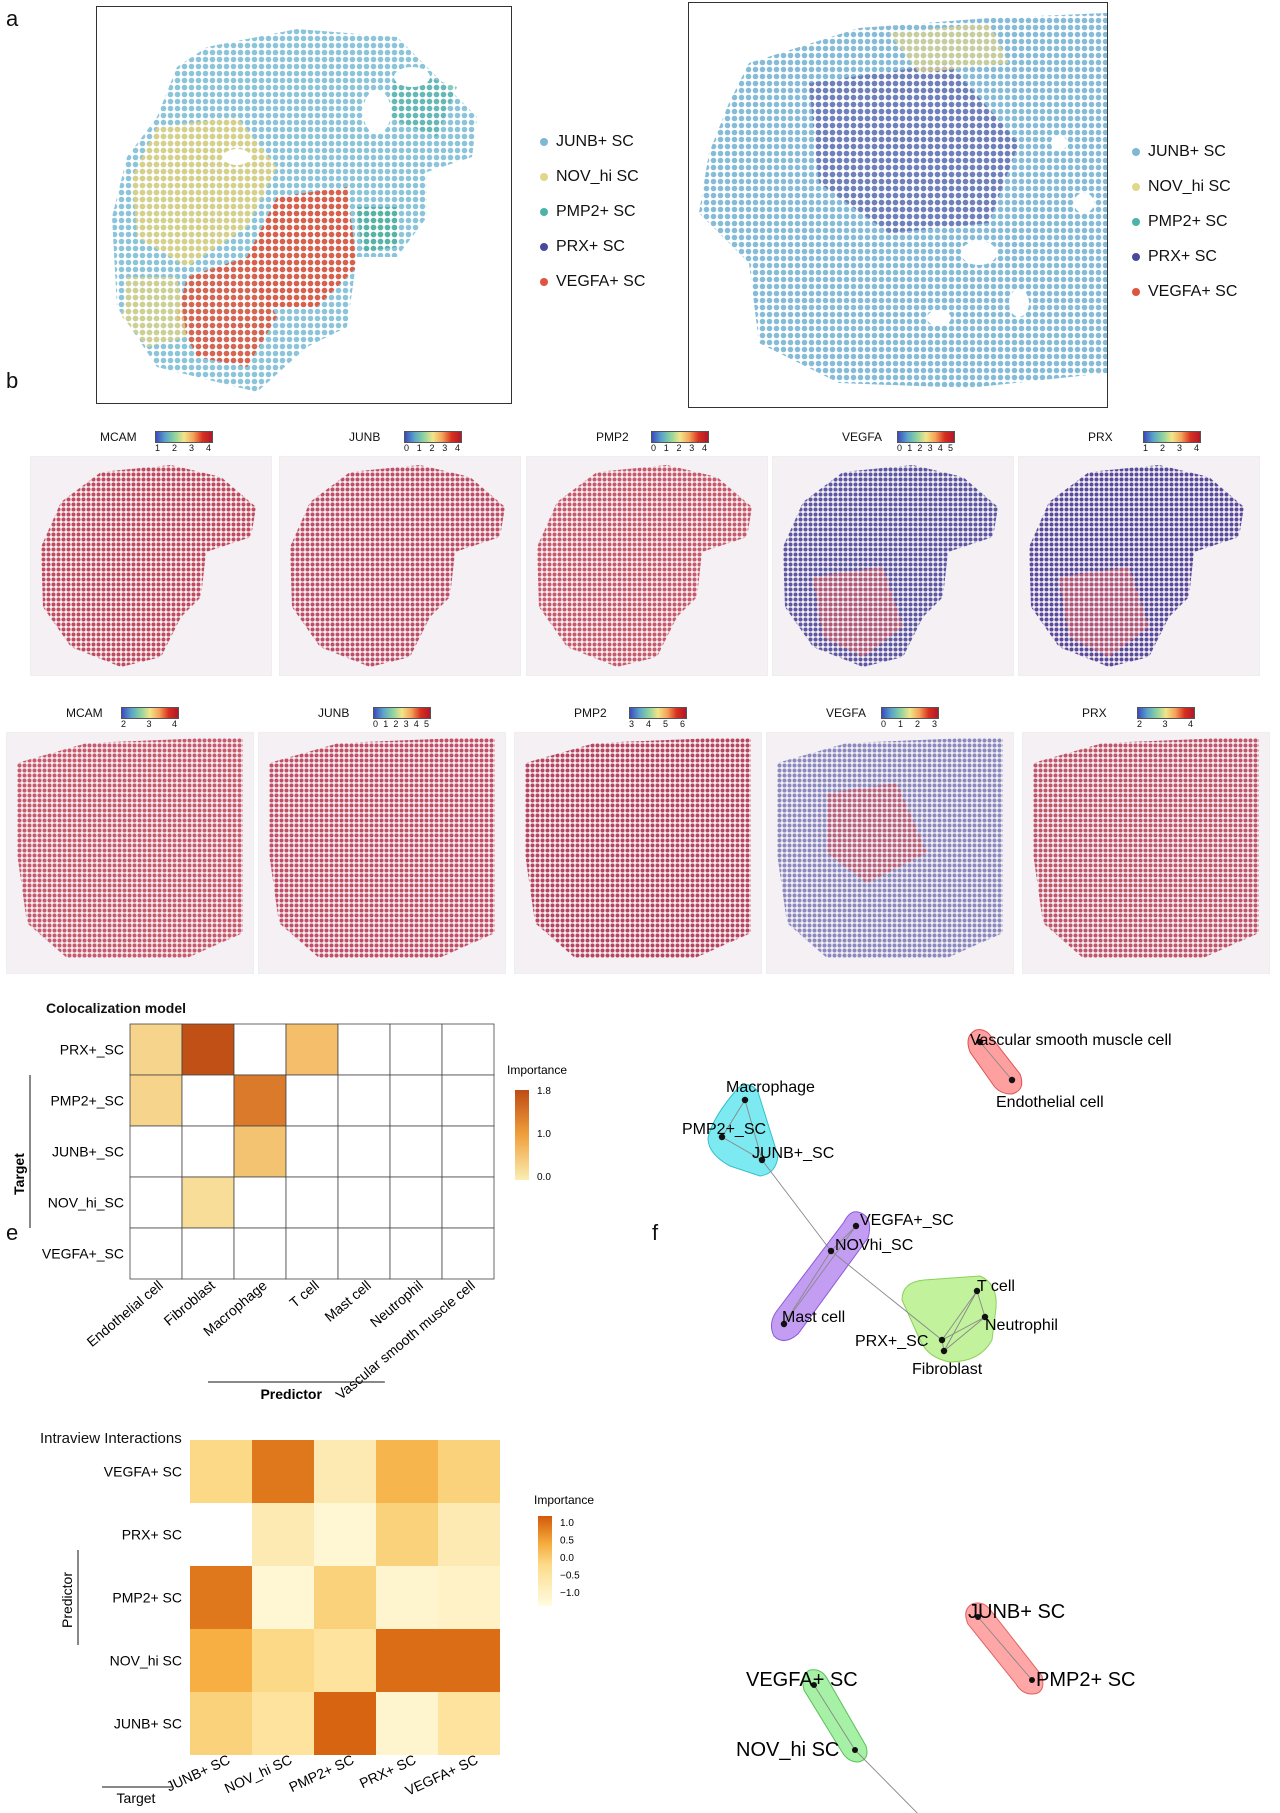 Image resolution: width=1280 pixels, height=1813 pixels. Describe the element at coordinates (813, 1317) in the screenshot. I see `network-d-node-label: Mast cell` at that location.